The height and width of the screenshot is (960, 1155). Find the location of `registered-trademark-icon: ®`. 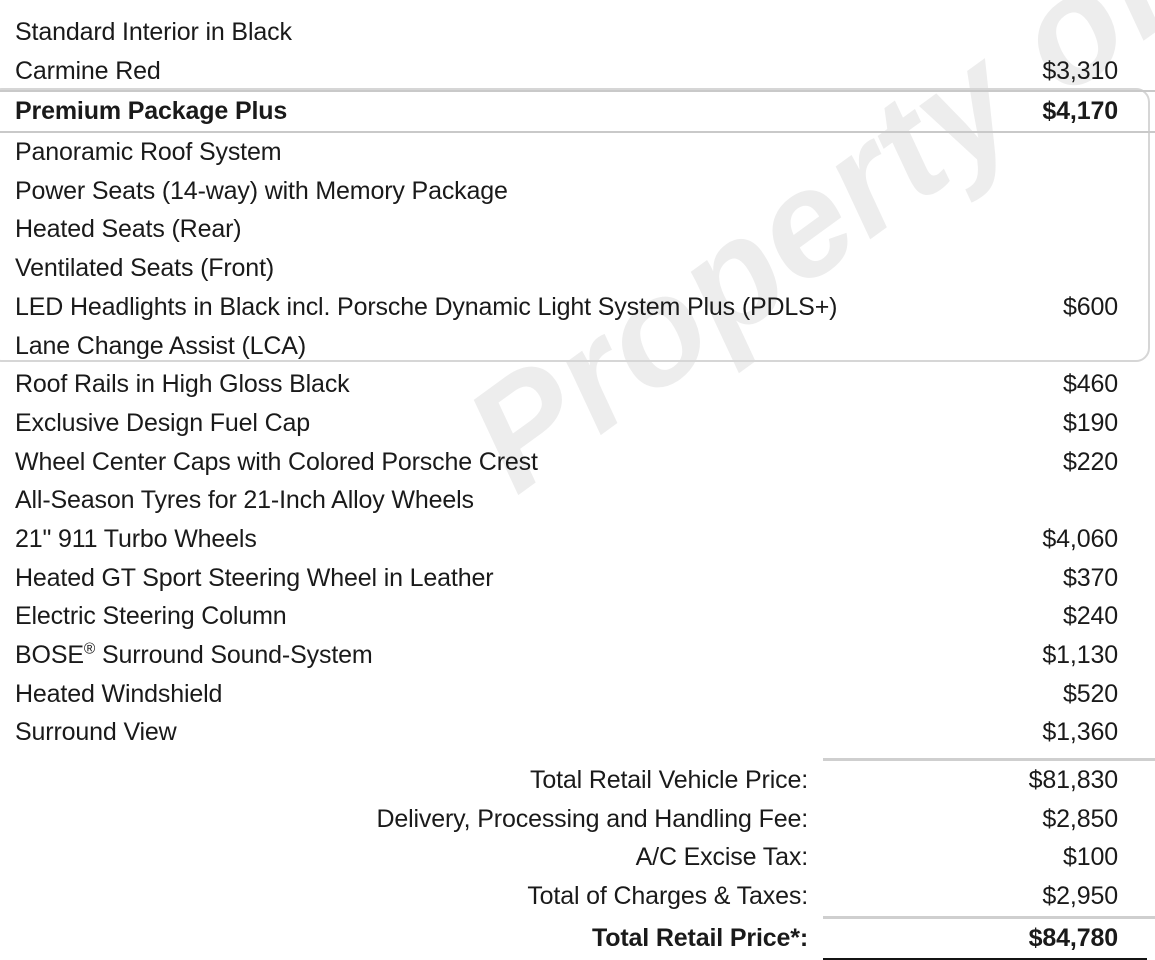

registered-trademark-icon: ® is located at coordinates (89, 649).